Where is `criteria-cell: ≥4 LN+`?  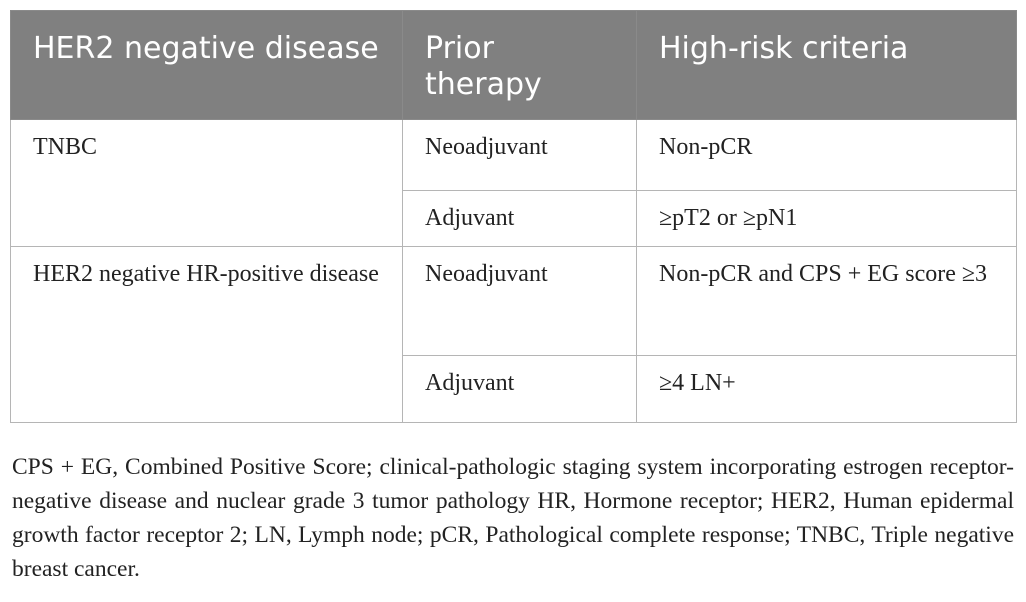
criteria-cell: ≥4 LN+ is located at coordinates (826, 389).